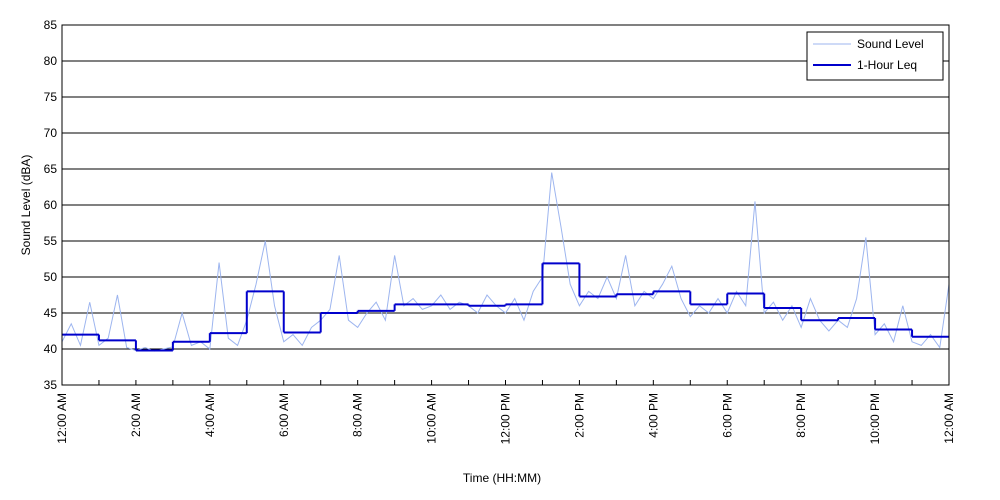  Describe the element at coordinates (579, 415) in the screenshot. I see `x-tick-label: 2:00 PM` at that location.